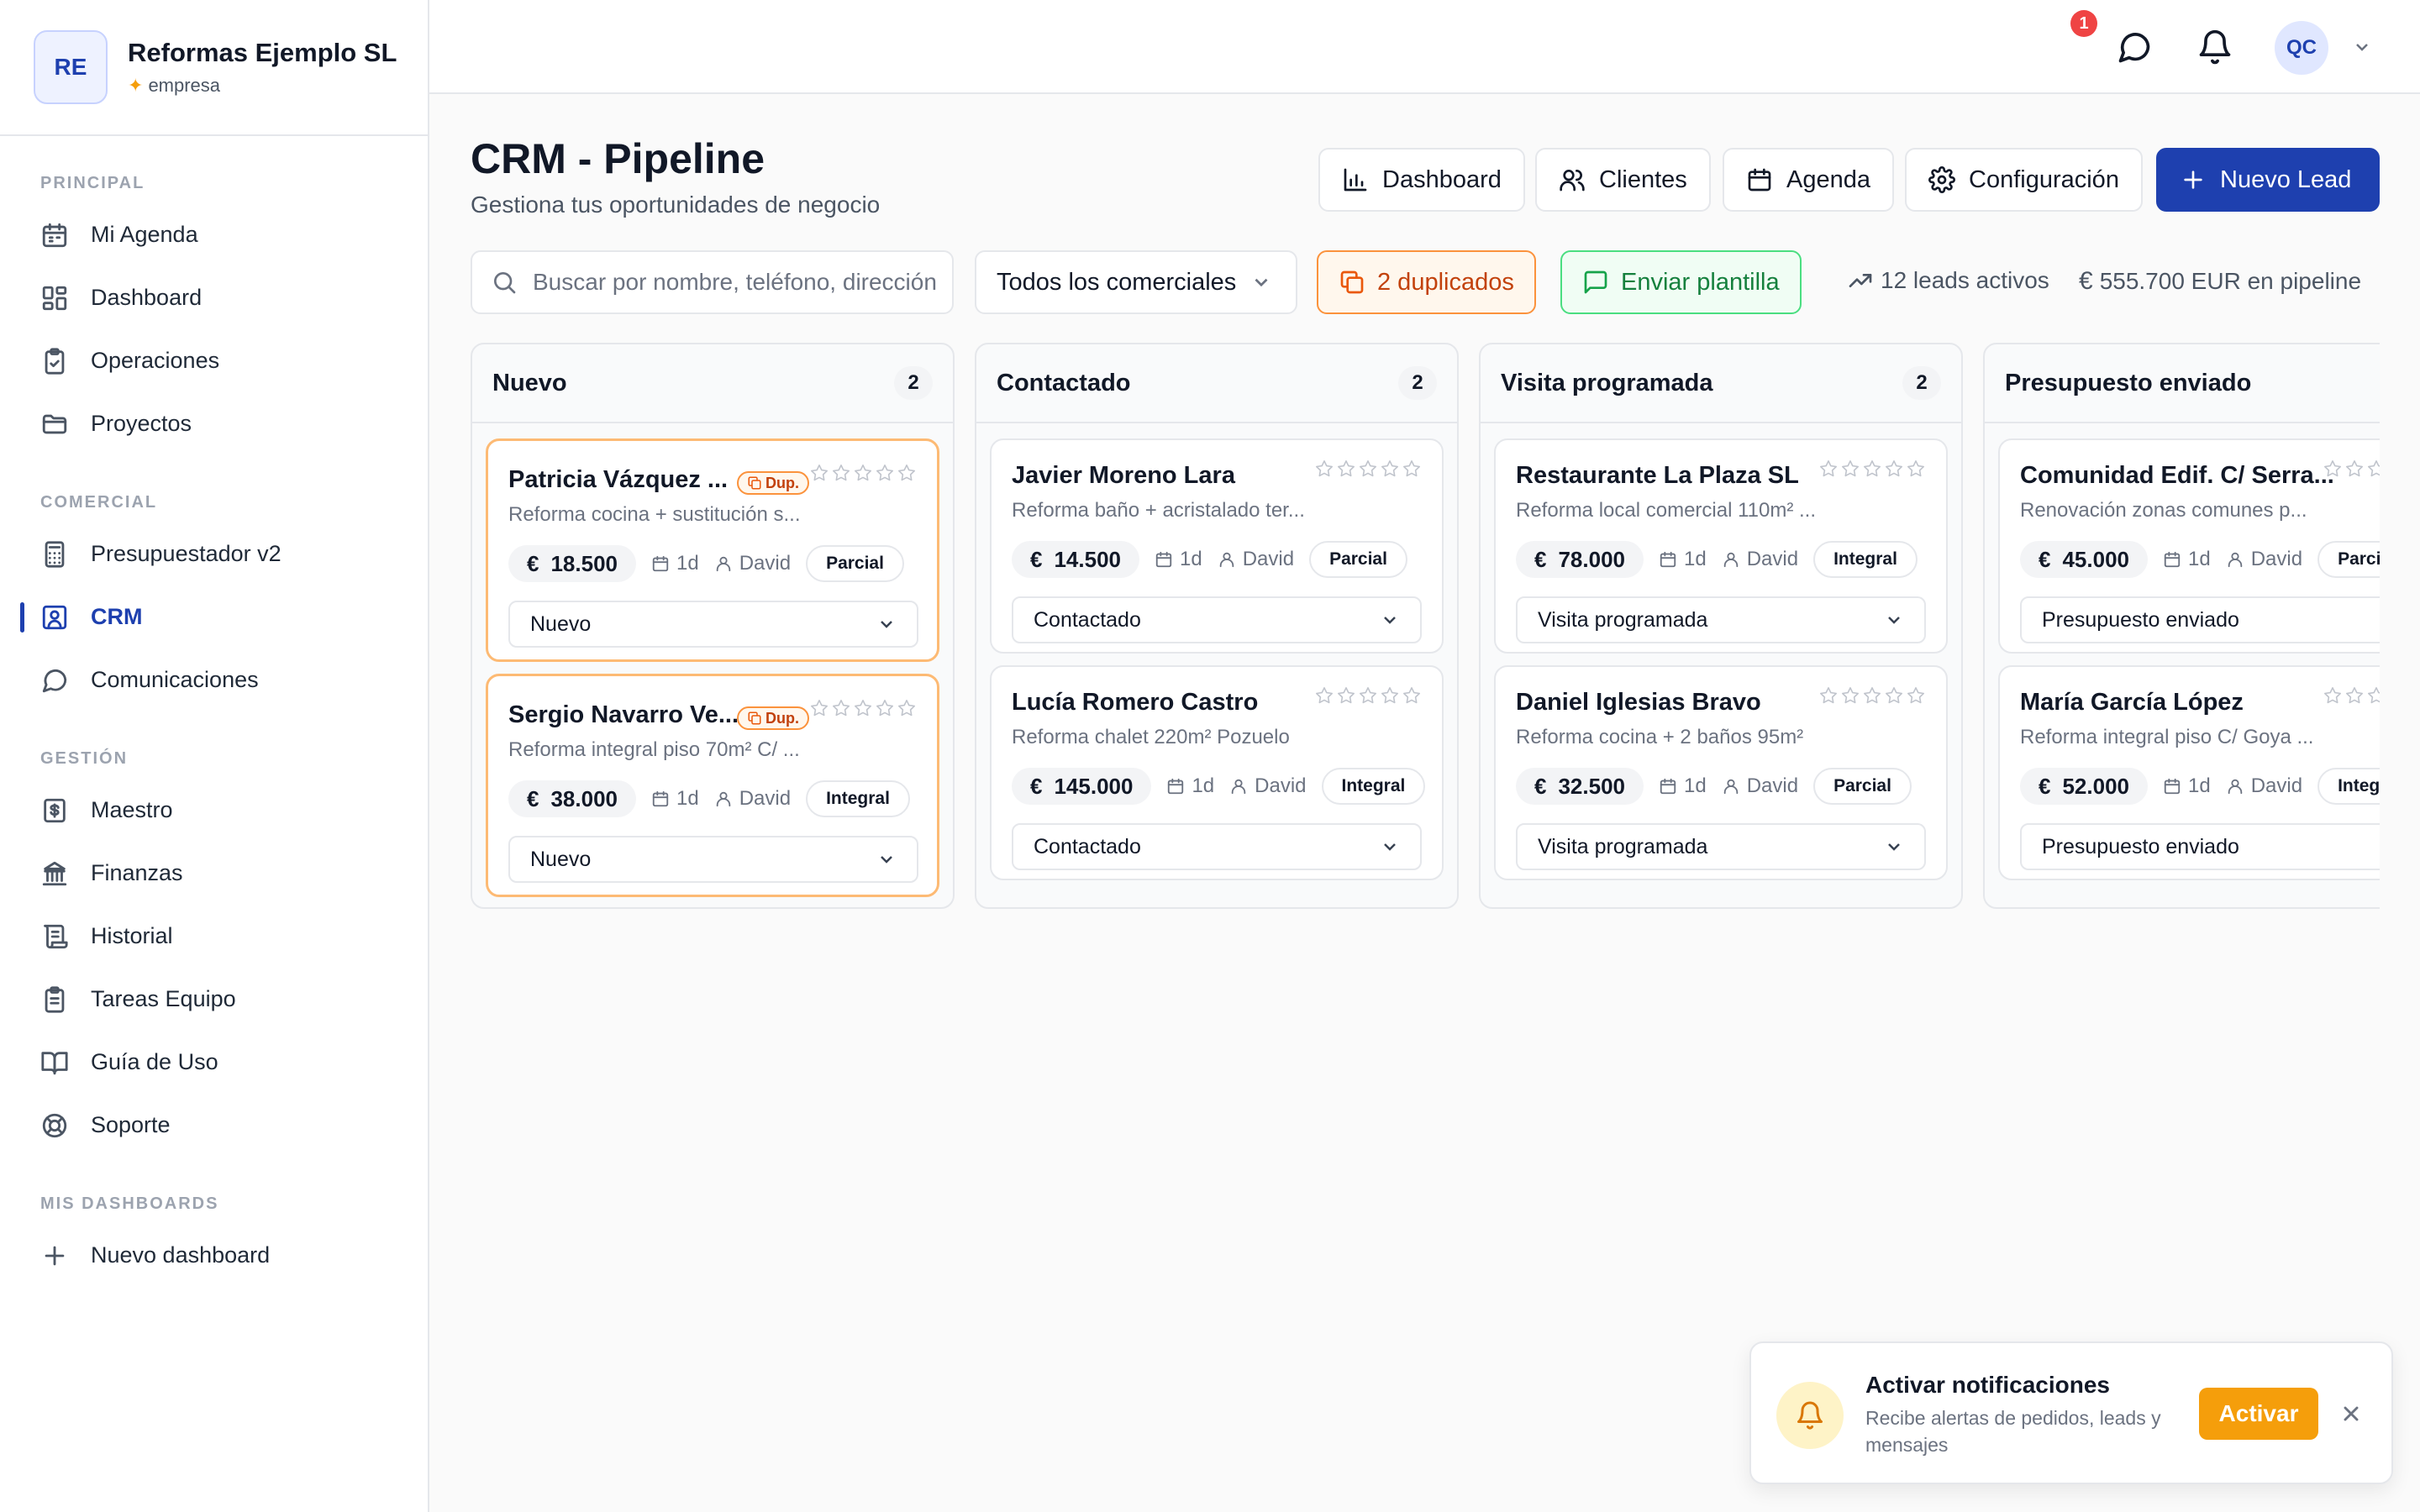 The image size is (2420, 1512). Describe the element at coordinates (2214, 47) in the screenshot. I see `bell-icon` at that location.